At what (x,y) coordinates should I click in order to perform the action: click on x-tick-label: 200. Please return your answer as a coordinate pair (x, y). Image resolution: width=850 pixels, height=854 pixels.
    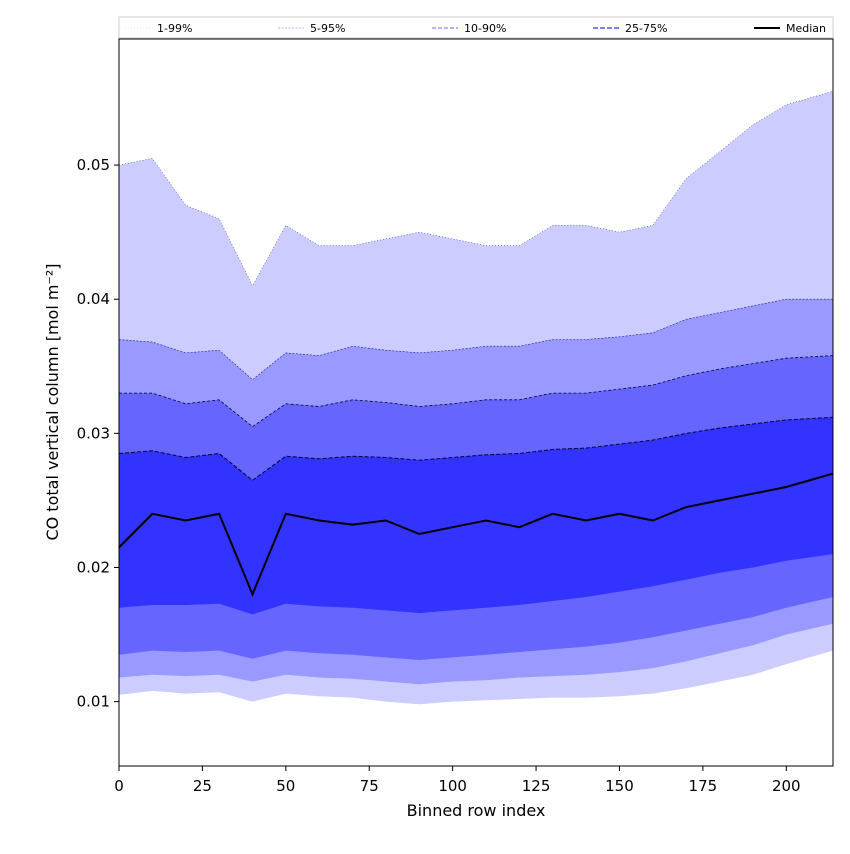
    Looking at the image, I should click on (786, 786).